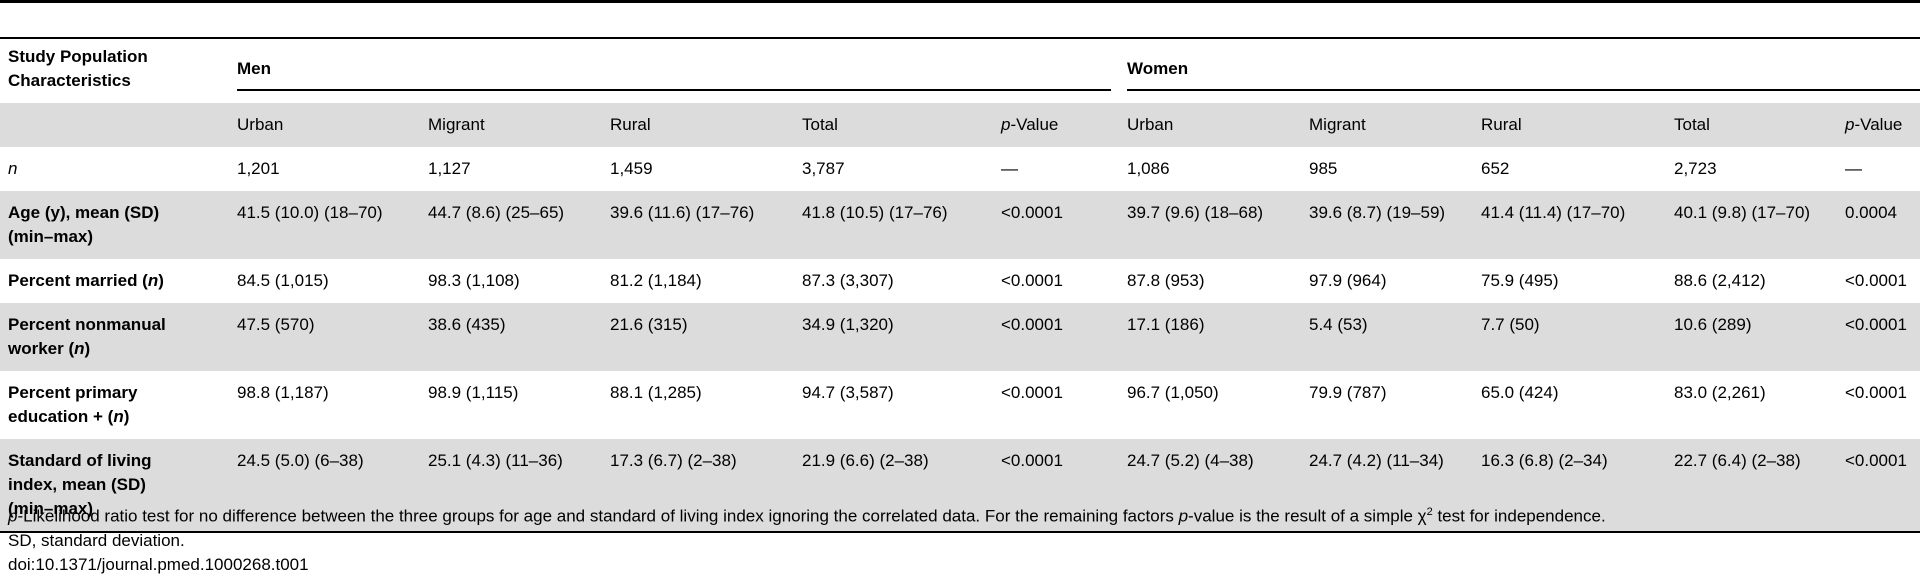 This screenshot has height=577, width=1920. I want to click on women-cell: 22.7 (6.4) (2–38), so click(1759, 486).